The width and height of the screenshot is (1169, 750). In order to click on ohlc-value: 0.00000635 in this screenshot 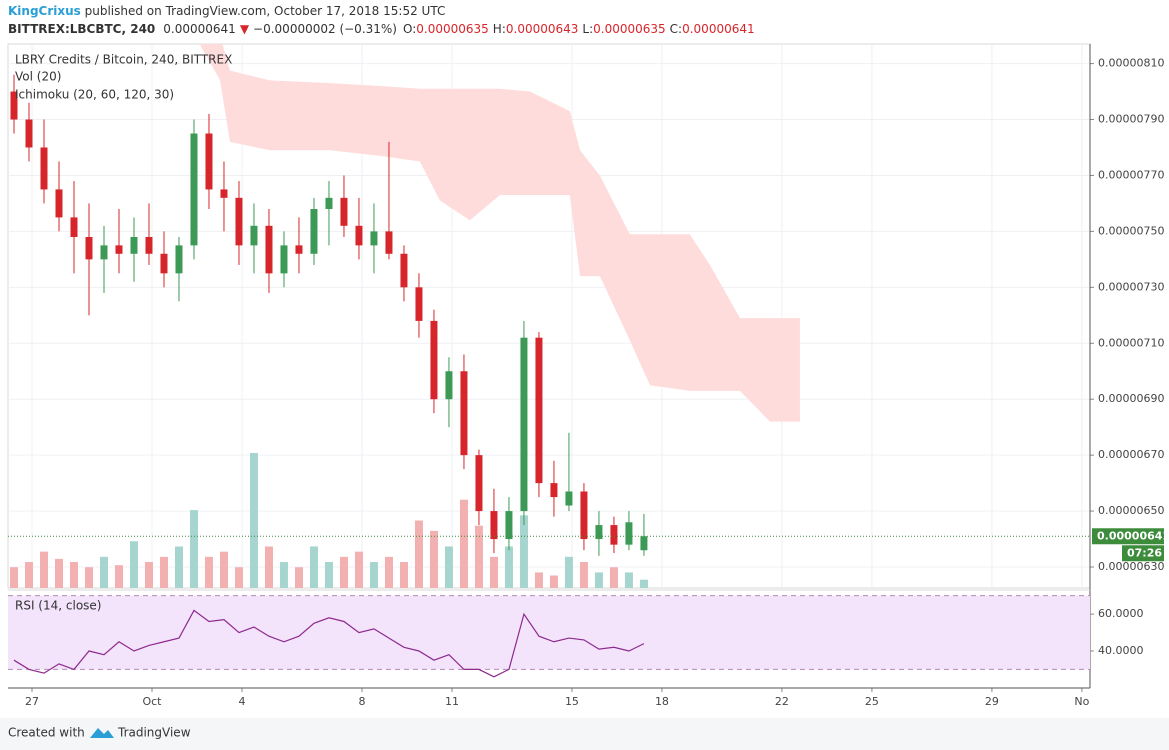, I will do `click(452, 29)`.